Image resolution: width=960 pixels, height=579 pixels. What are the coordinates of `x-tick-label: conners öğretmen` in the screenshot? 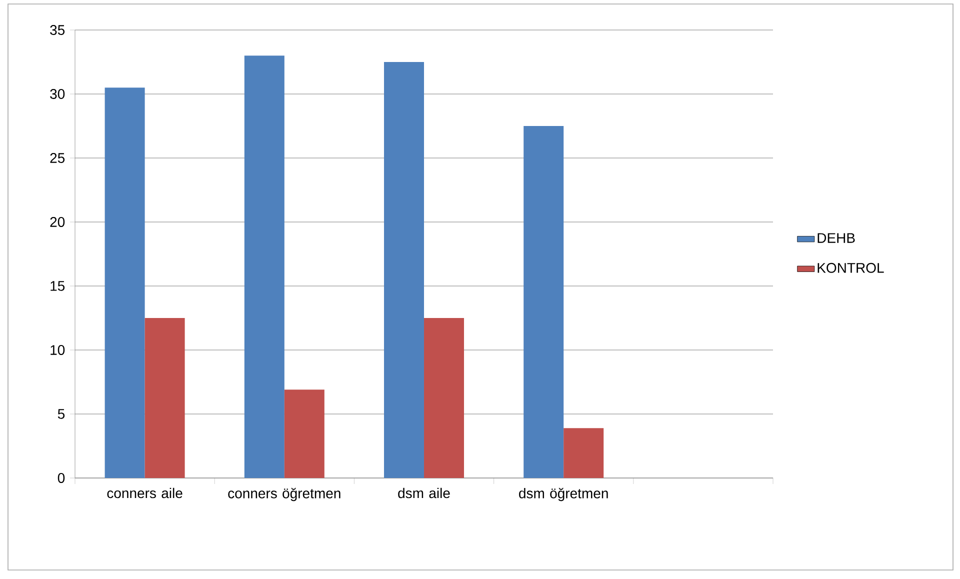 It's located at (284, 495).